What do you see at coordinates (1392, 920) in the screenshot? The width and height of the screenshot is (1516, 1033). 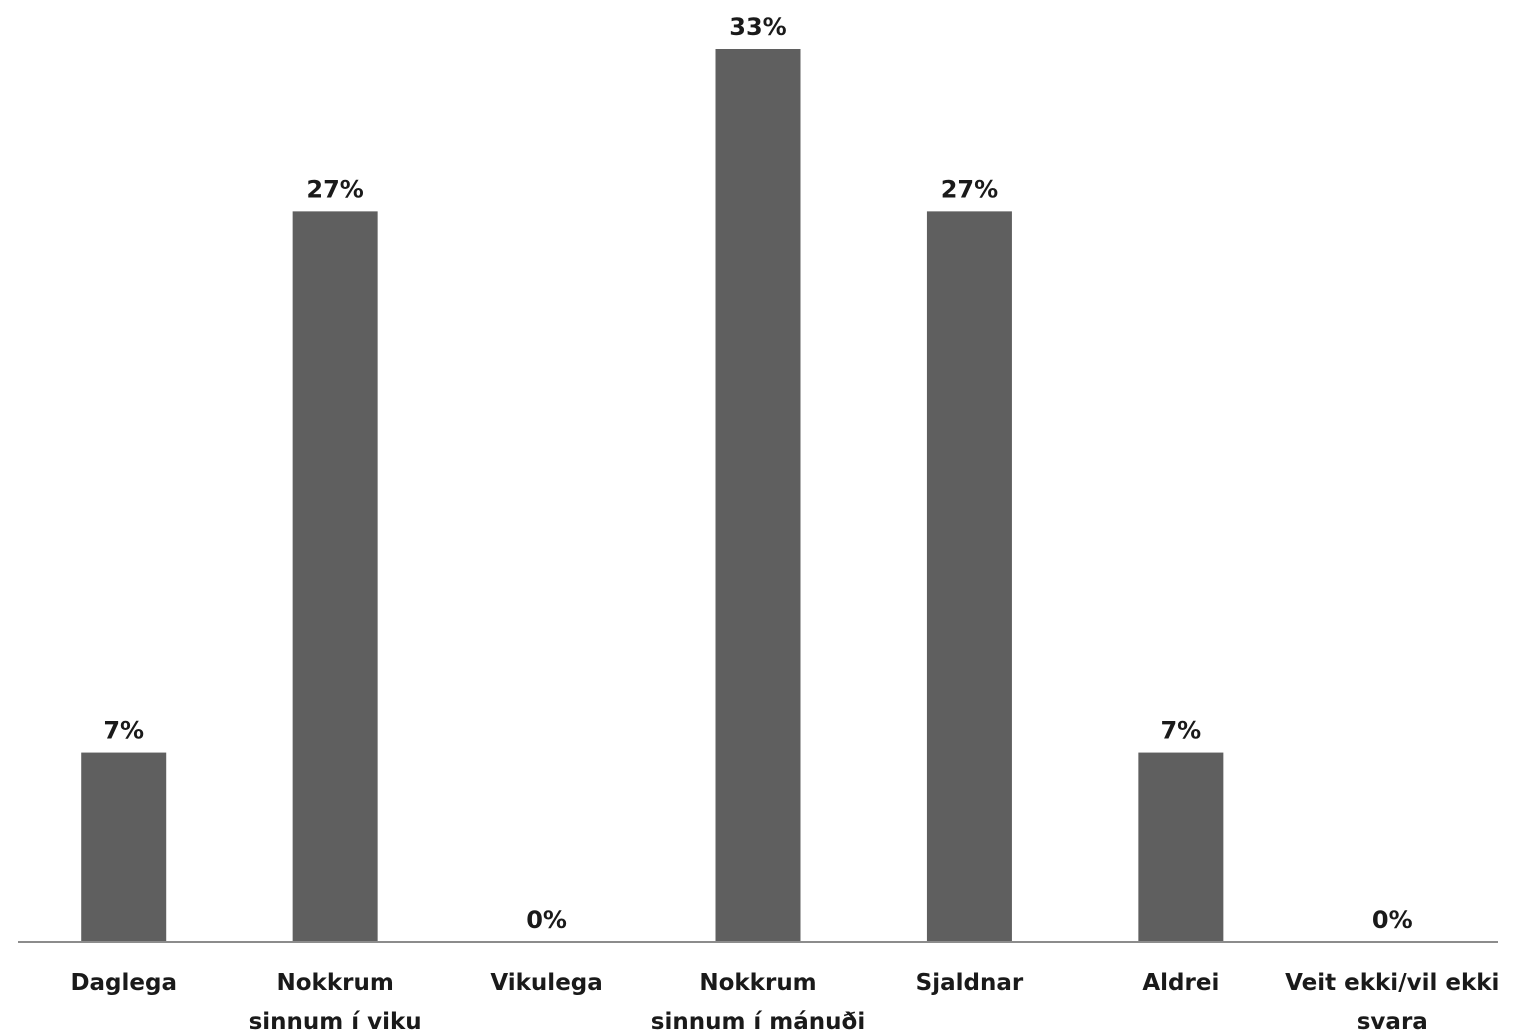 I see `data-label-7: 0%` at bounding box center [1392, 920].